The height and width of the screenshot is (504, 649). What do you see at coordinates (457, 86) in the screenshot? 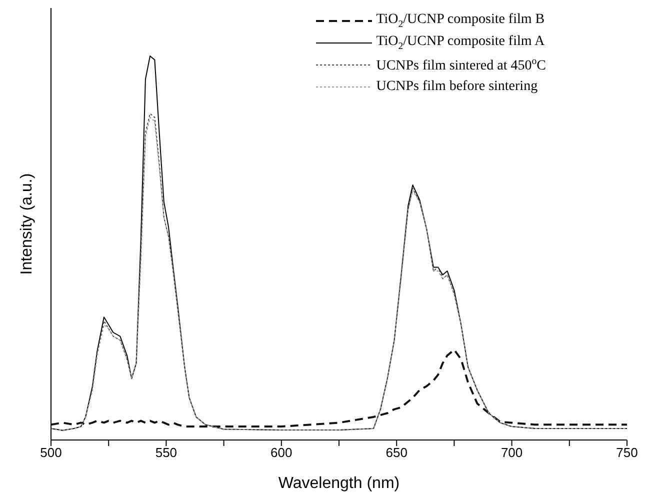
I see `legend-label: UCNPs film before sintering` at bounding box center [457, 86].